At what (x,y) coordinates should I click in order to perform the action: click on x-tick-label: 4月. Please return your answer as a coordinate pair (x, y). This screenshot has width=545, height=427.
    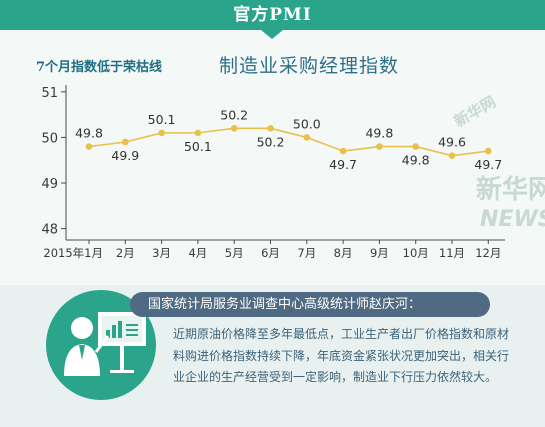
    Looking at the image, I should click on (197, 253).